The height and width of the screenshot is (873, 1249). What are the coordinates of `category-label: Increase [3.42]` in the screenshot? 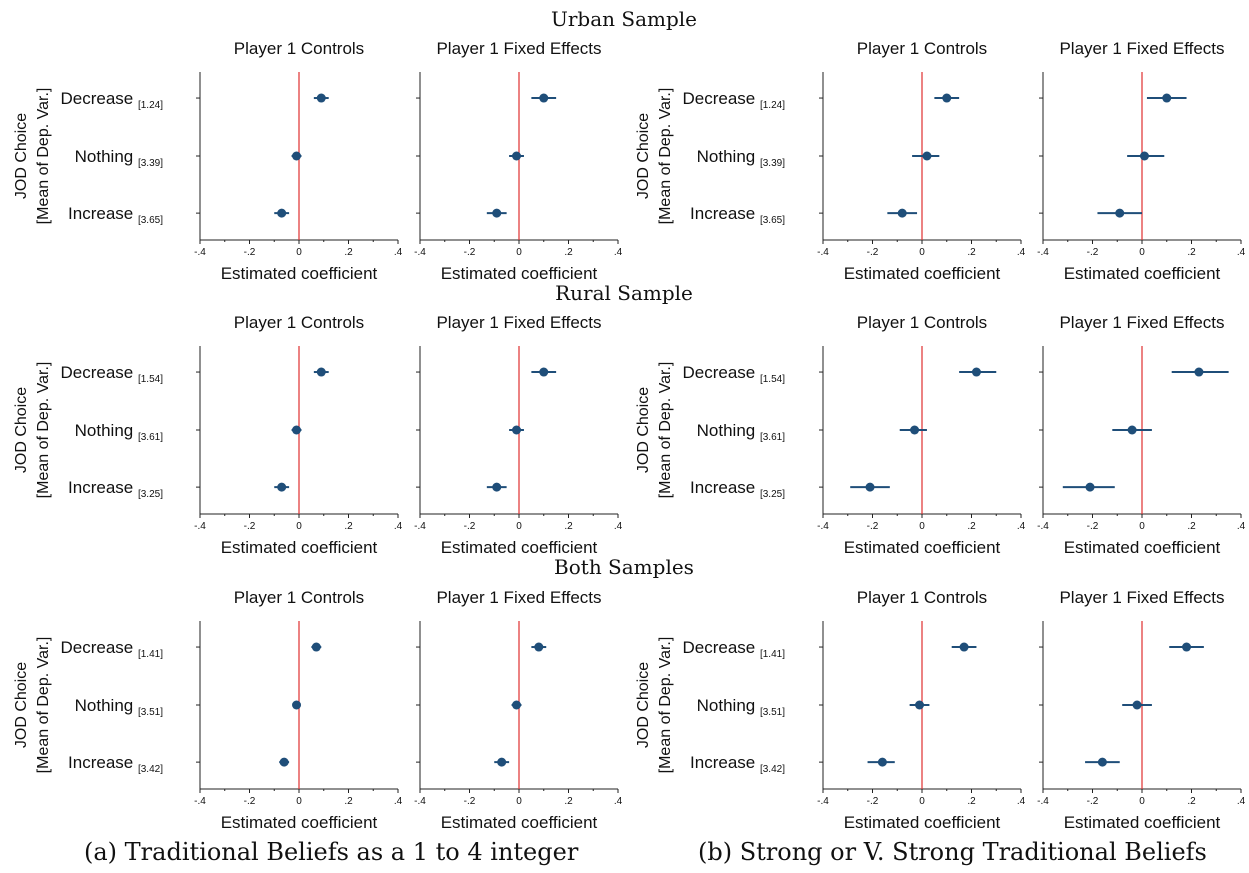 It's located at (737, 764).